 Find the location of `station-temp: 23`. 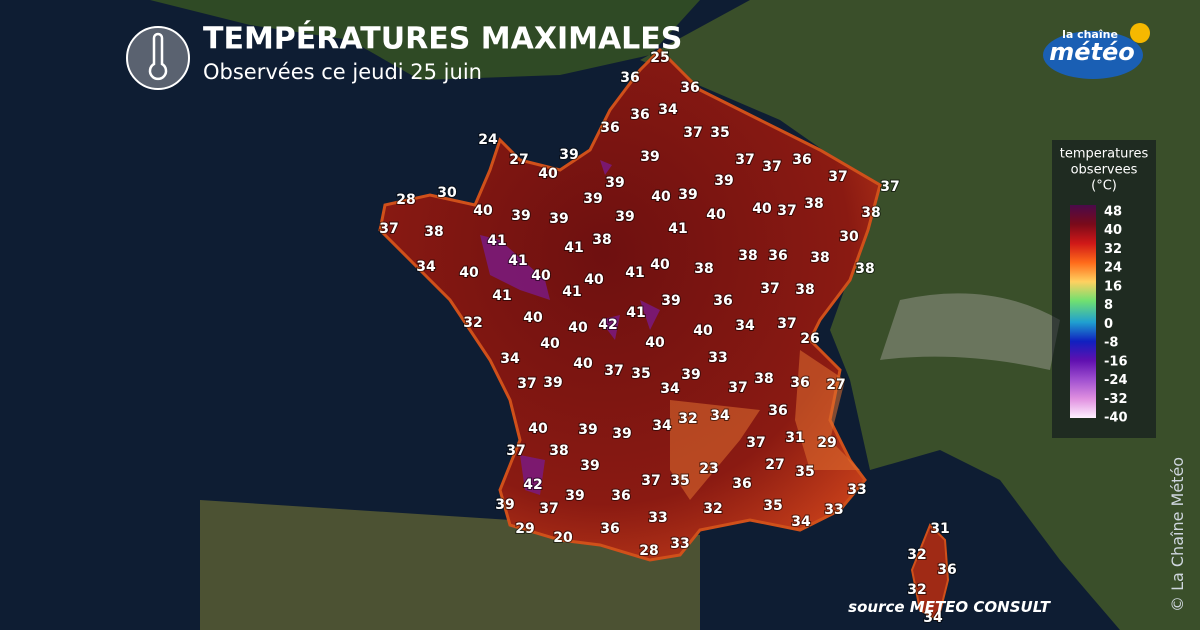

station-temp: 23 is located at coordinates (708, 469).